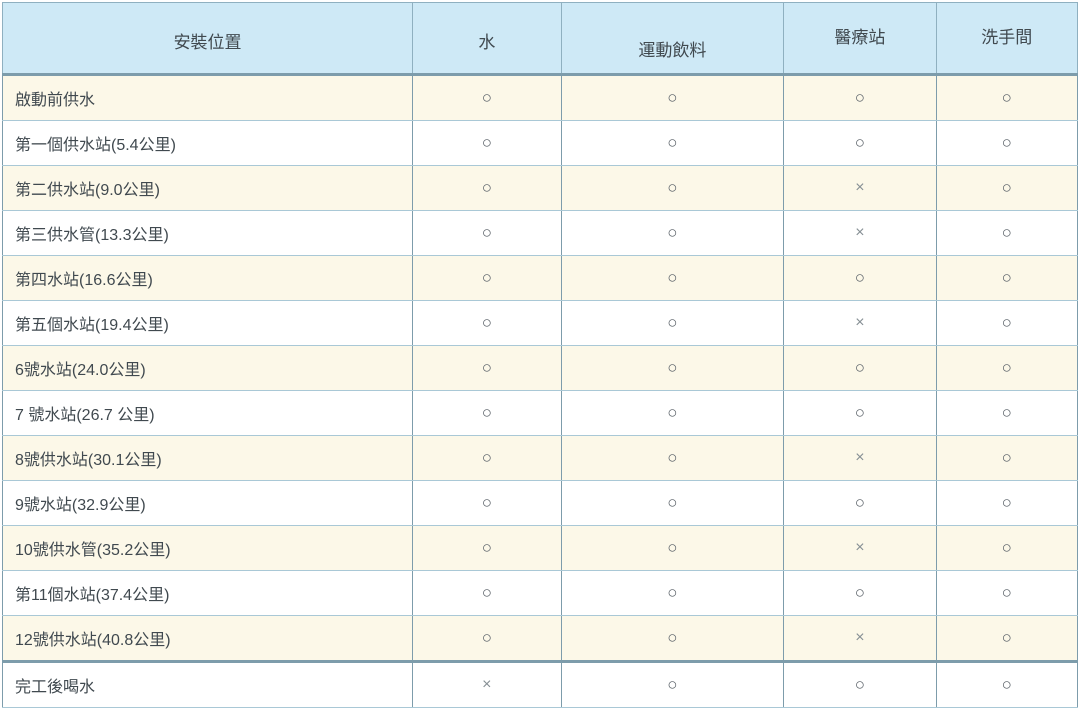 Image resolution: width=1080 pixels, height=713 pixels. I want to click on table-row: 8號供水站(30.1公里) ○ ○ × ○, so click(540, 458).